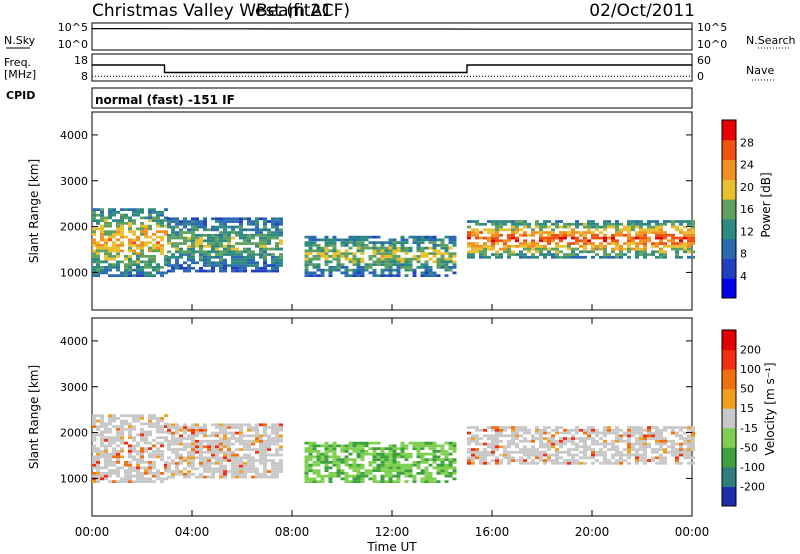  Describe the element at coordinates (74, 135) in the screenshot. I see `y-tick-label: 4000` at that location.